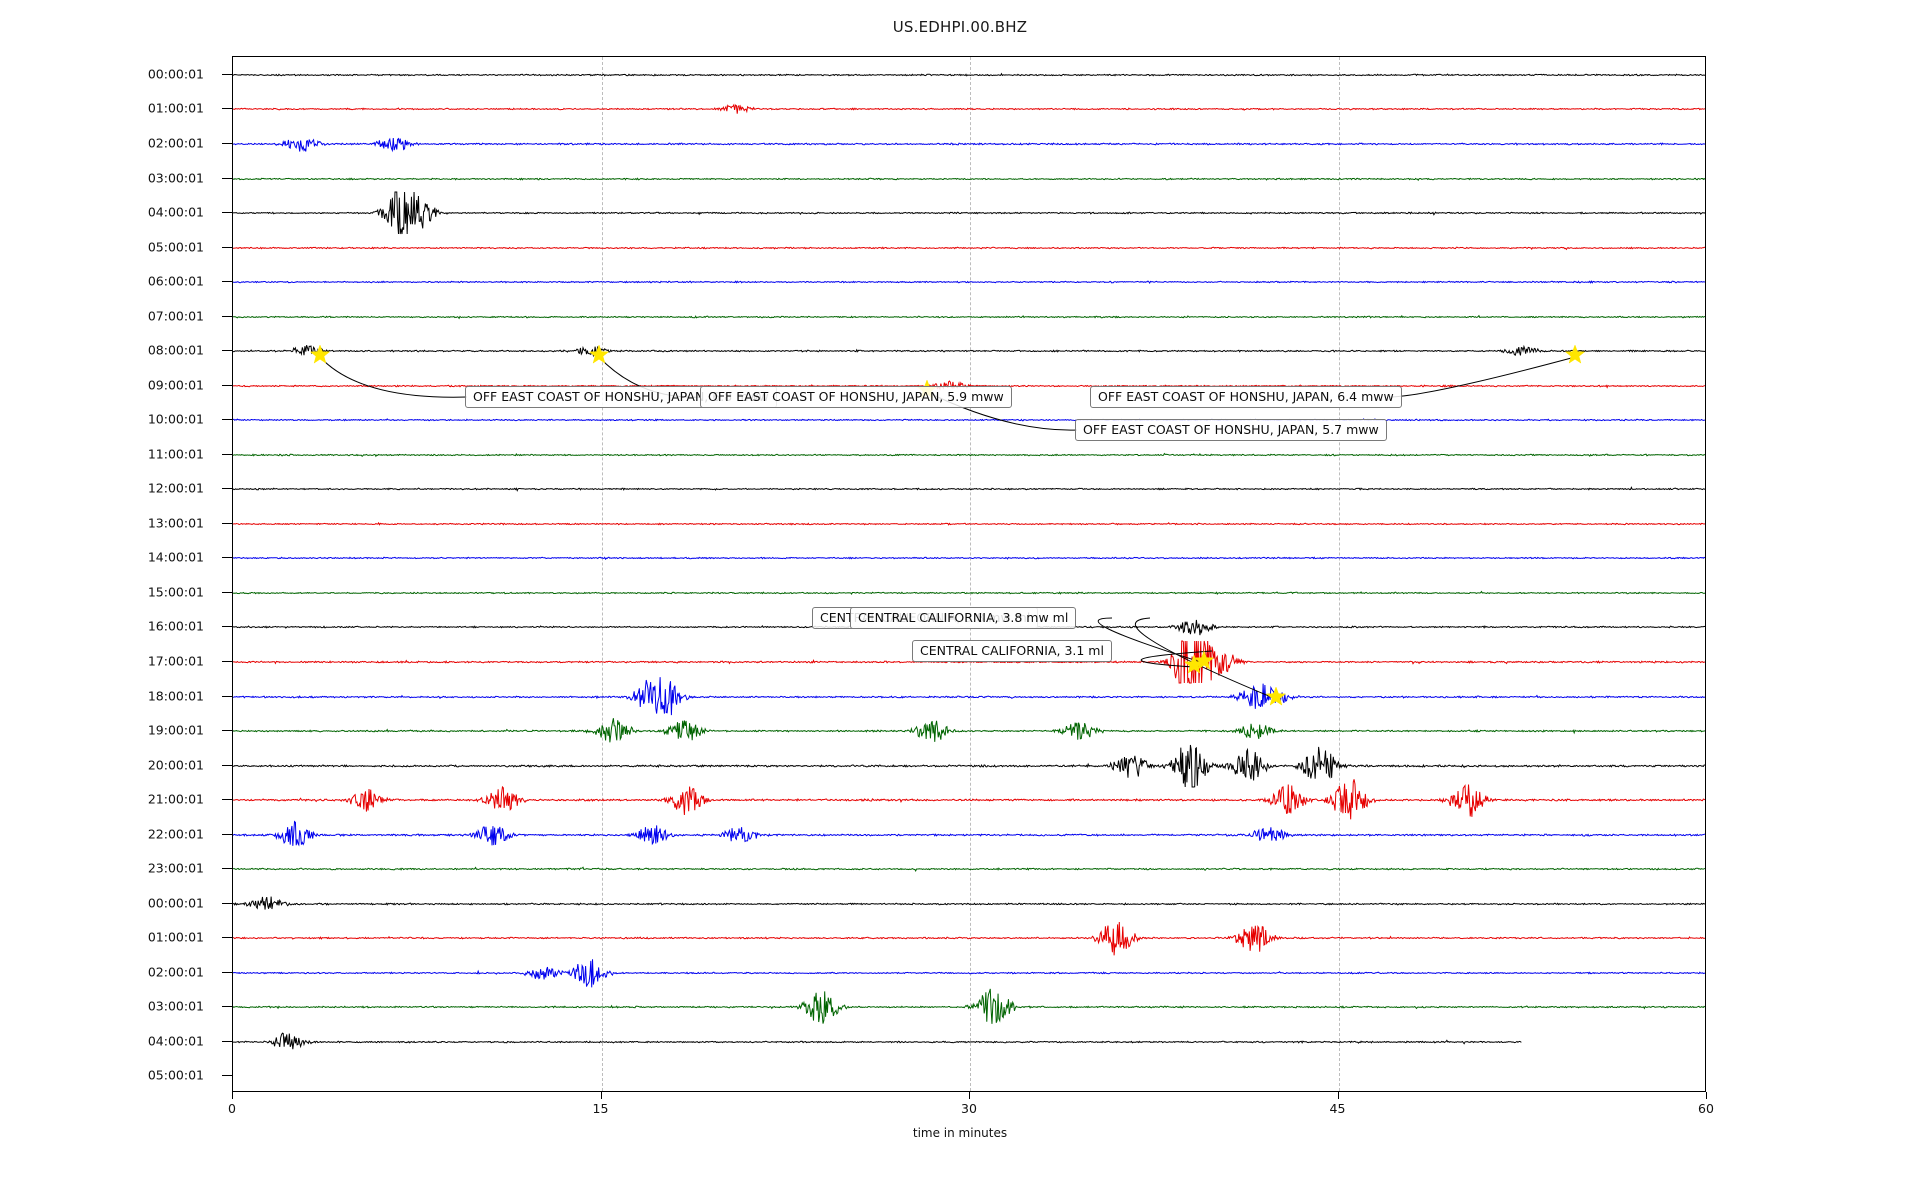  Describe the element at coordinates (960, 27) in the screenshot. I see `page-title: US.EDHPI.00.BHZ` at that location.